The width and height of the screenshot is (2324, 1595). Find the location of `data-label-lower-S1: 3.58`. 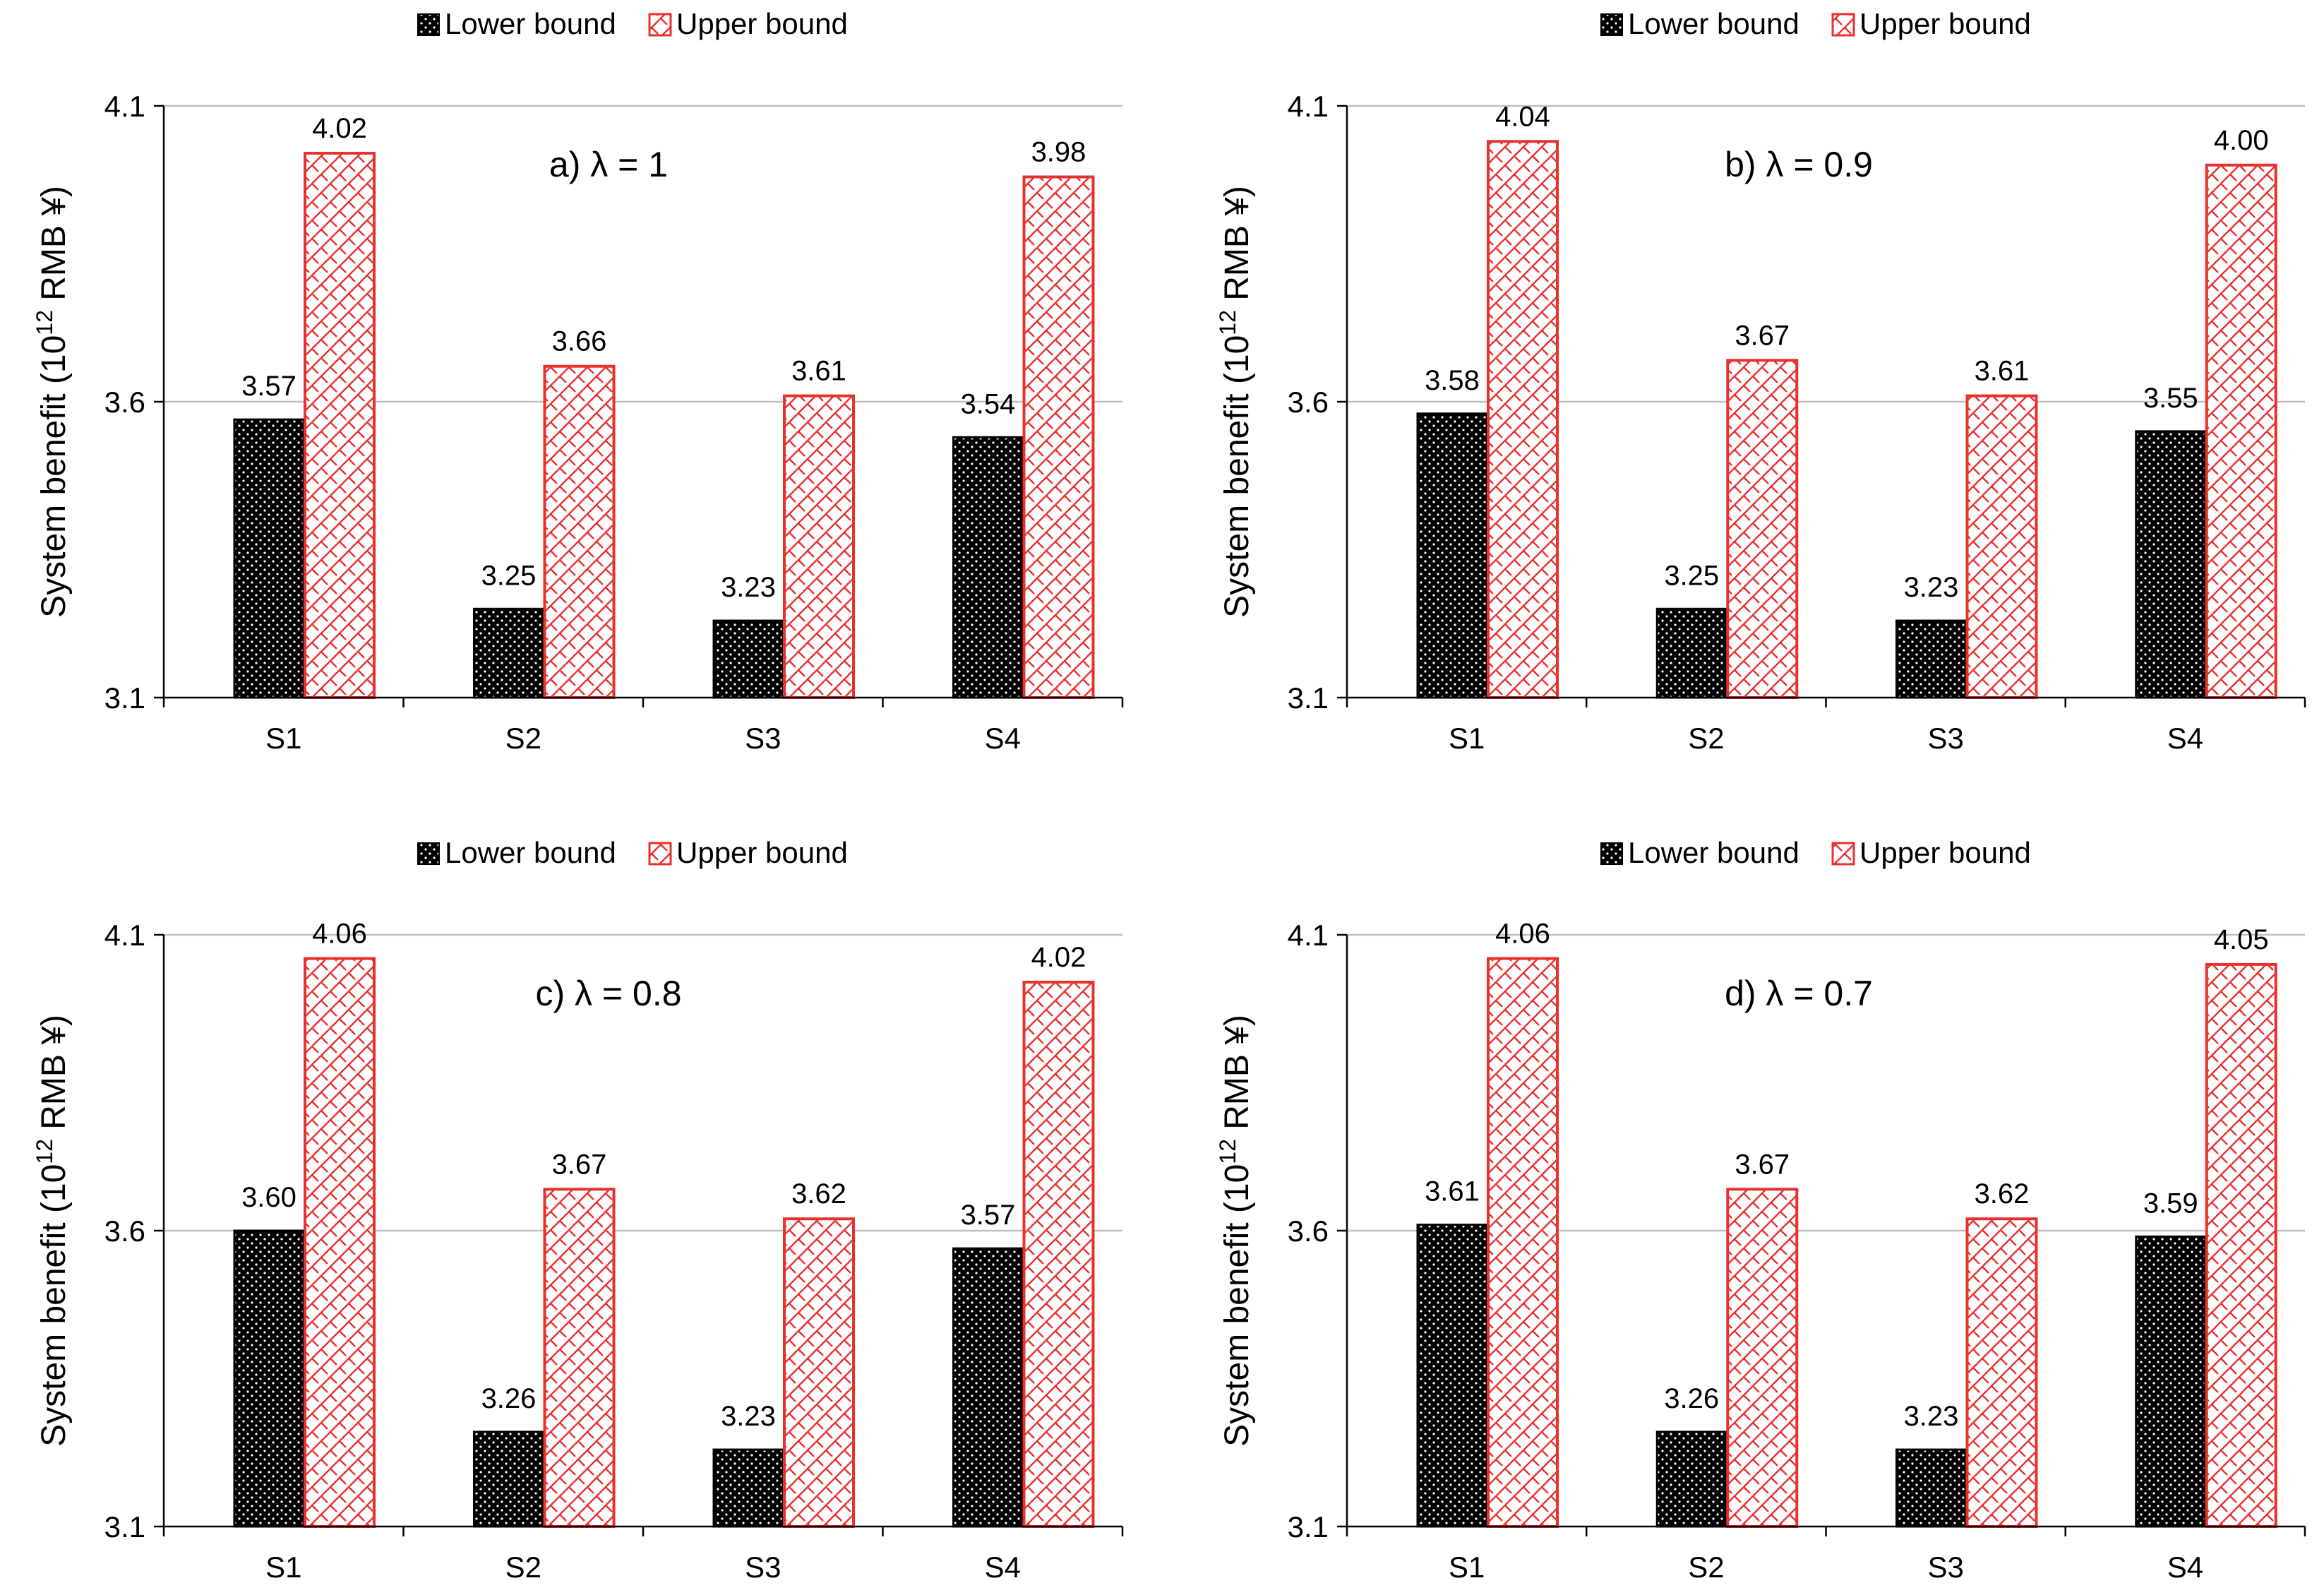

data-label-lower-S1: 3.58 is located at coordinates (1452, 380).